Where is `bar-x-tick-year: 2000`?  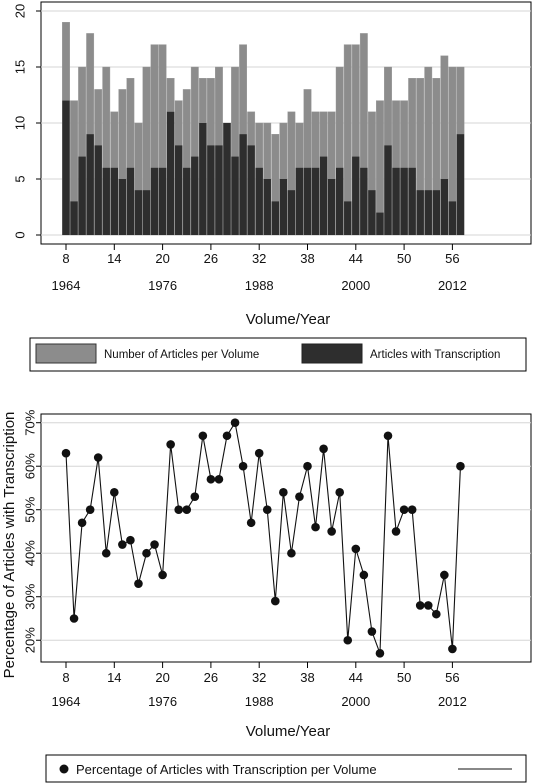 bar-x-tick-year: 2000 is located at coordinates (355, 285).